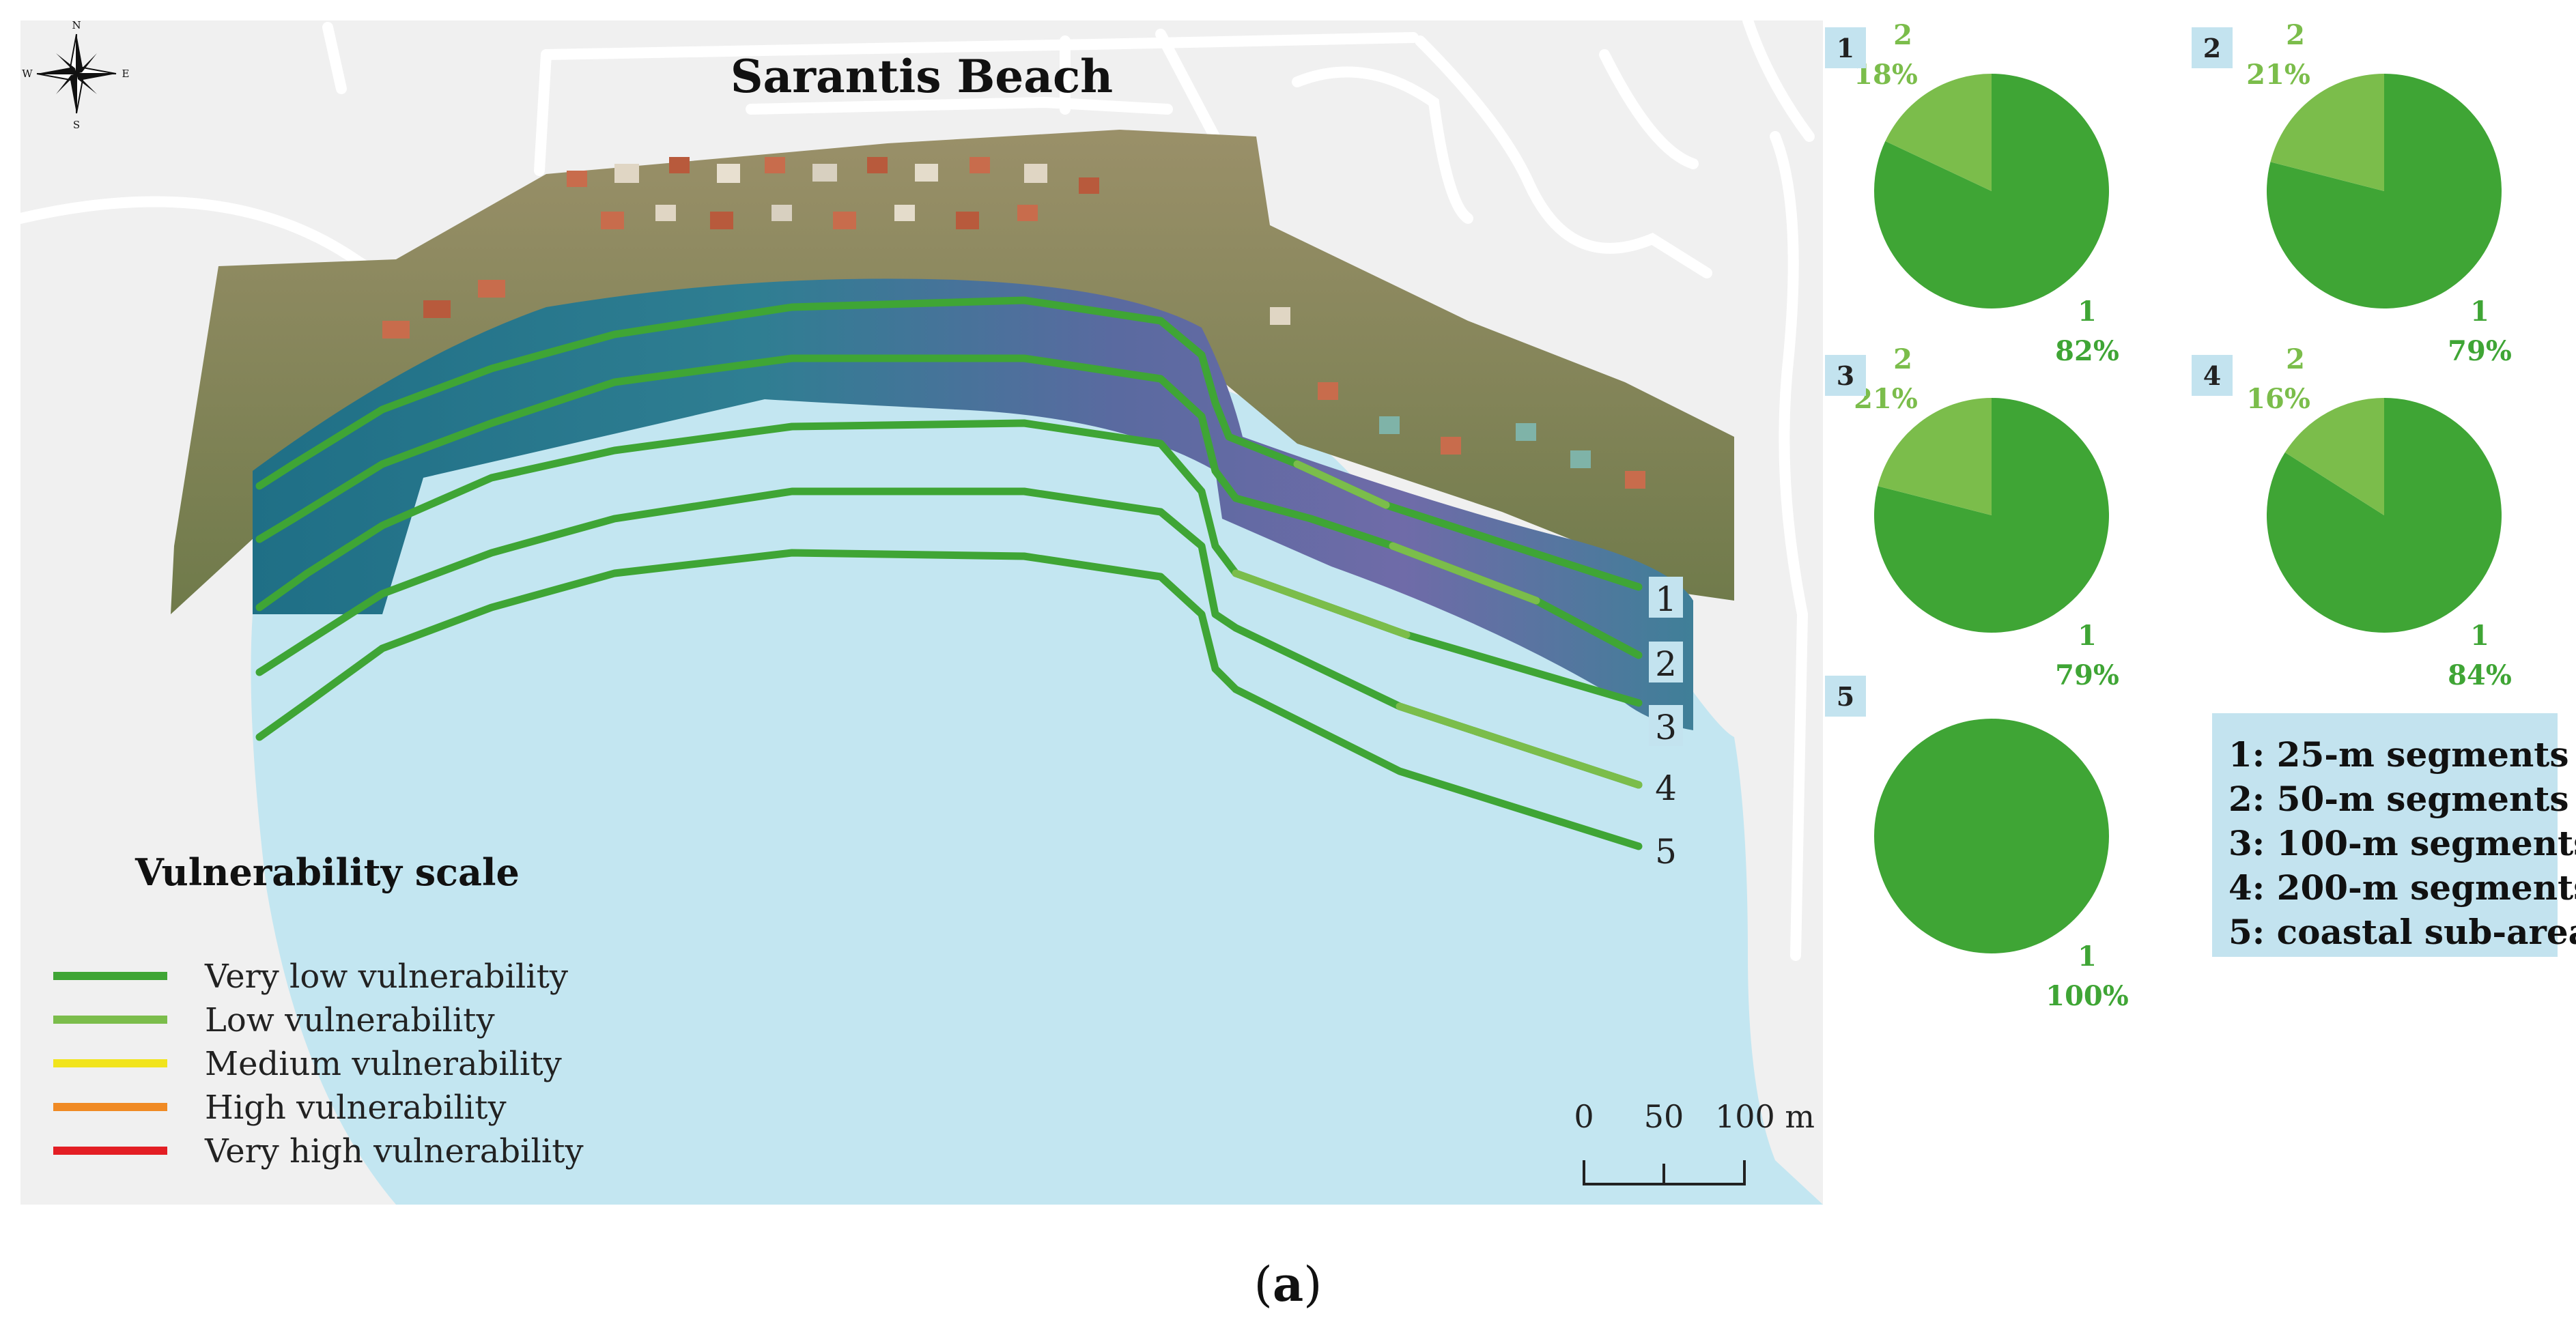 This screenshot has width=2576, height=1337. Describe the element at coordinates (356, 1108) in the screenshot. I see `legend-label-3: High vulnerability` at that location.